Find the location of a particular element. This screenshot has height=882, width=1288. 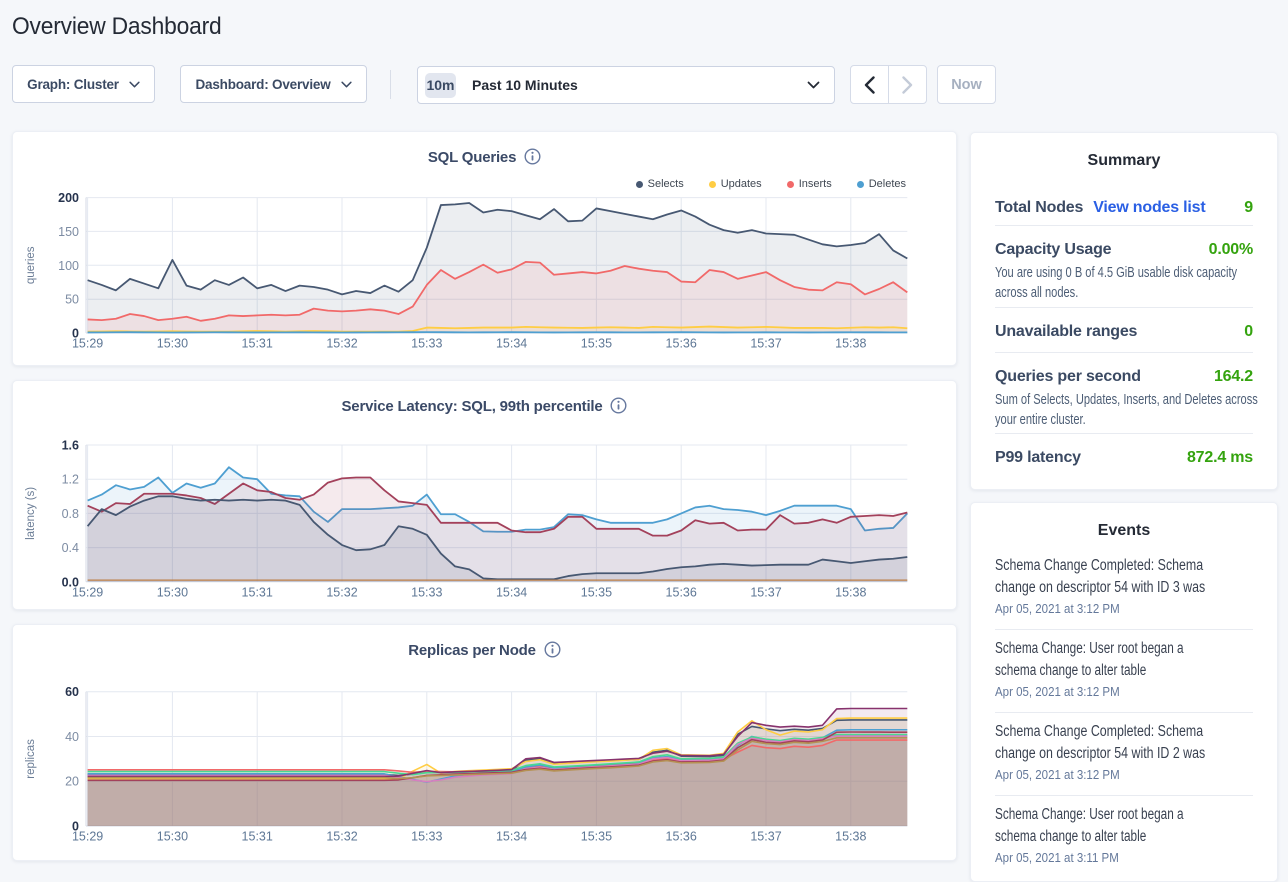

svg-text: replicas is located at coordinates (31, 759).